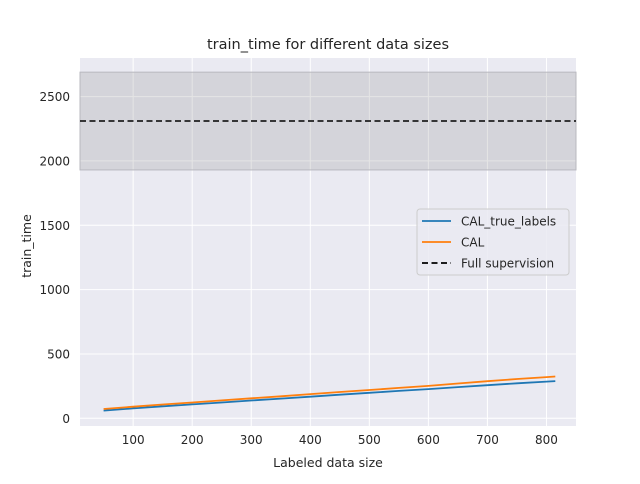  I want to click on y-axis-label: train_time, so click(26, 246).